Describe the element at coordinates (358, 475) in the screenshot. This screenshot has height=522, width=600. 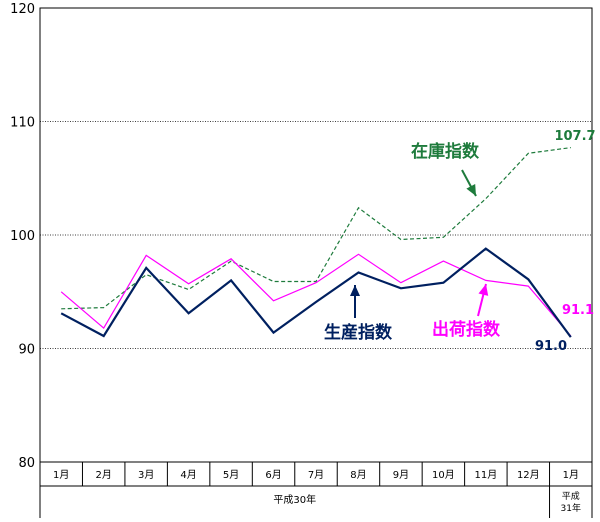
I see `x-tick-label: 8月` at that location.